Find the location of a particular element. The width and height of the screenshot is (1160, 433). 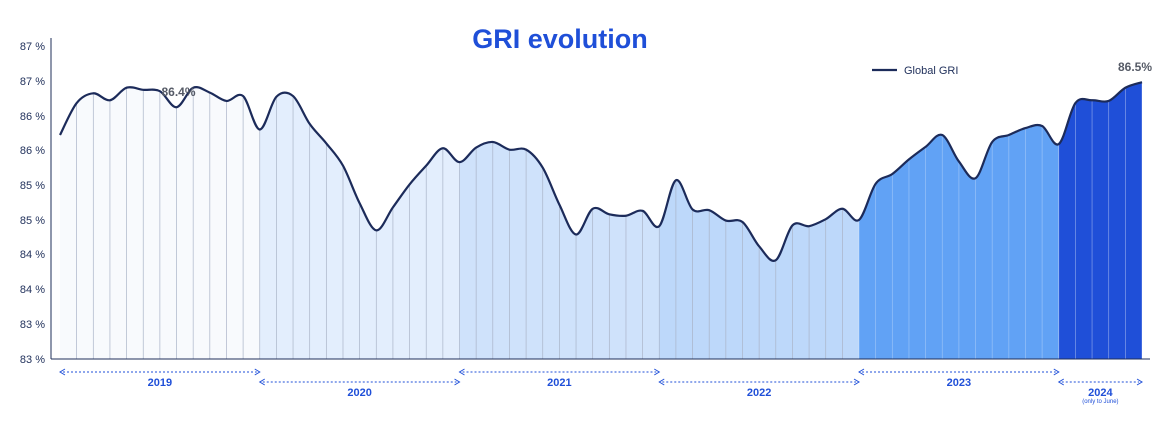

annotations: 86.4% 86.5% is located at coordinates (657, 79).